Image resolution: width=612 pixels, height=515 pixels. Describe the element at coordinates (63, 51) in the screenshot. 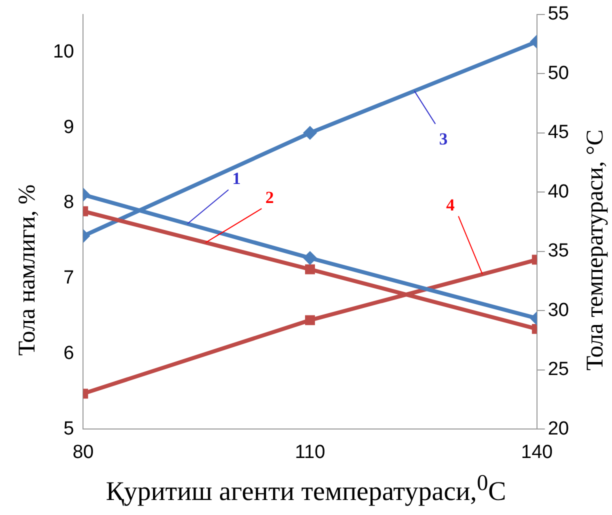

I see `y-tick-label: 10` at that location.